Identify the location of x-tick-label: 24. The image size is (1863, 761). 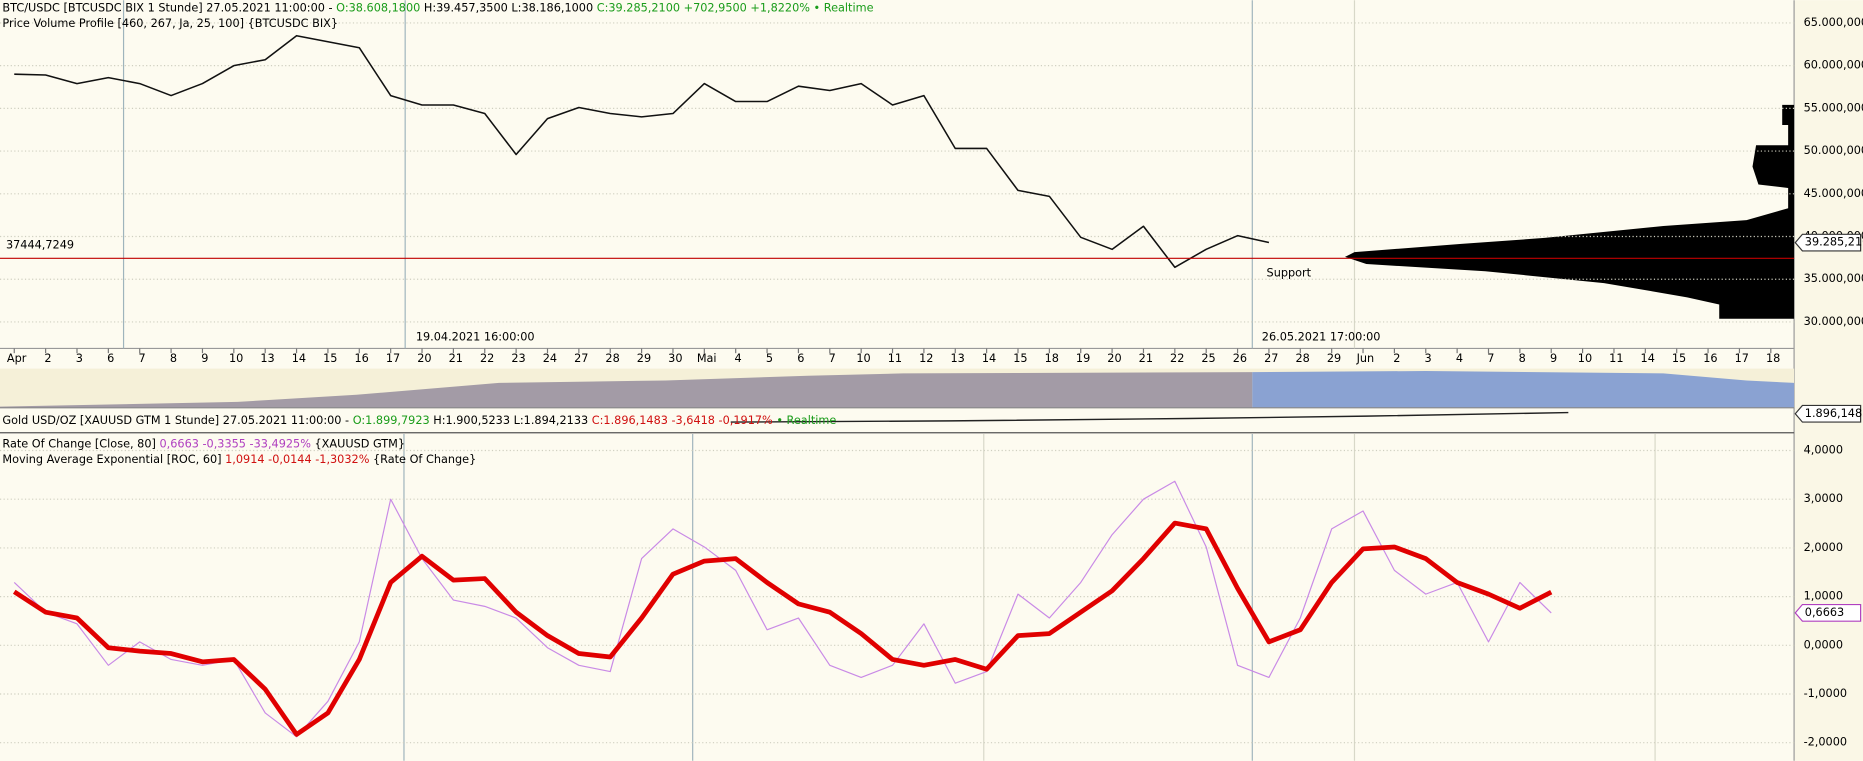
(550, 358).